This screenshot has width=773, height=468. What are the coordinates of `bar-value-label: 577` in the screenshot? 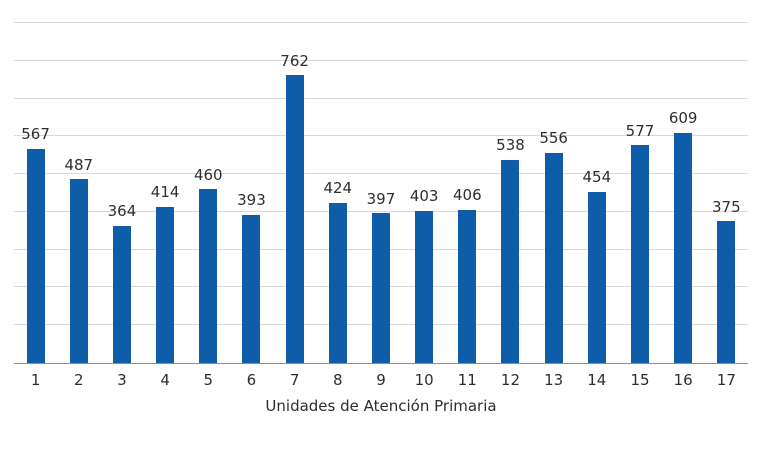 It's located at (640, 130).